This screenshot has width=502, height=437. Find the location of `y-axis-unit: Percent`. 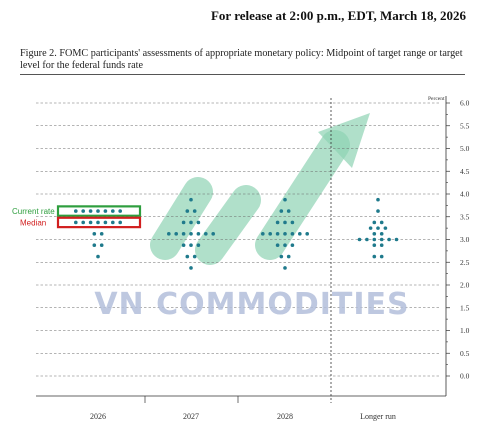

y-axis-unit: Percent is located at coordinates (436, 99).